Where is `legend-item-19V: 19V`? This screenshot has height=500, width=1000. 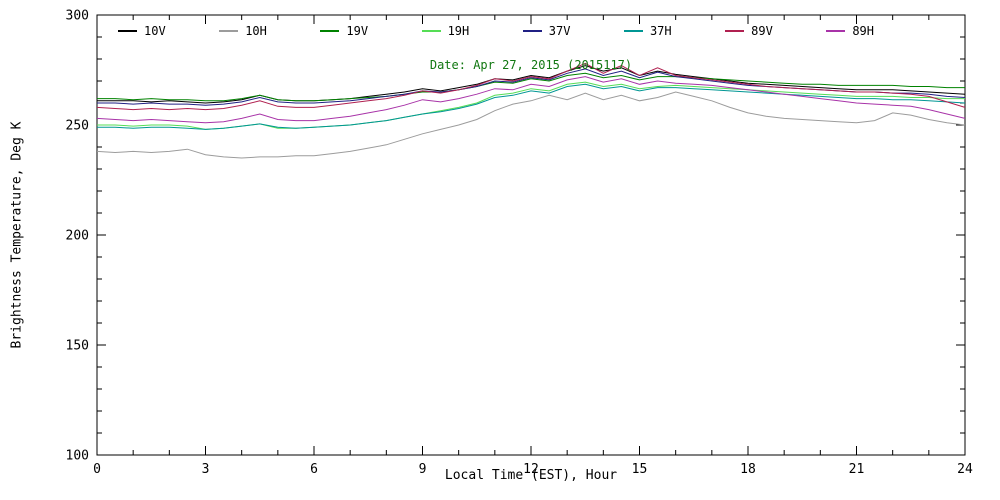
legend-item-19V: 19V is located at coordinates (344, 31).